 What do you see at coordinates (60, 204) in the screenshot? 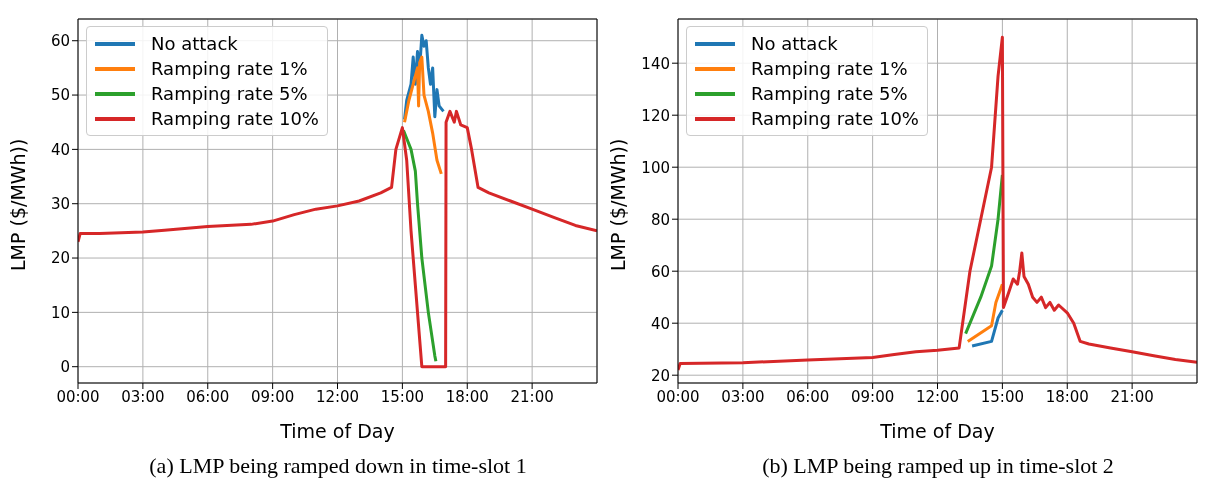
I see `y-tick-label: 30` at bounding box center [60, 204].